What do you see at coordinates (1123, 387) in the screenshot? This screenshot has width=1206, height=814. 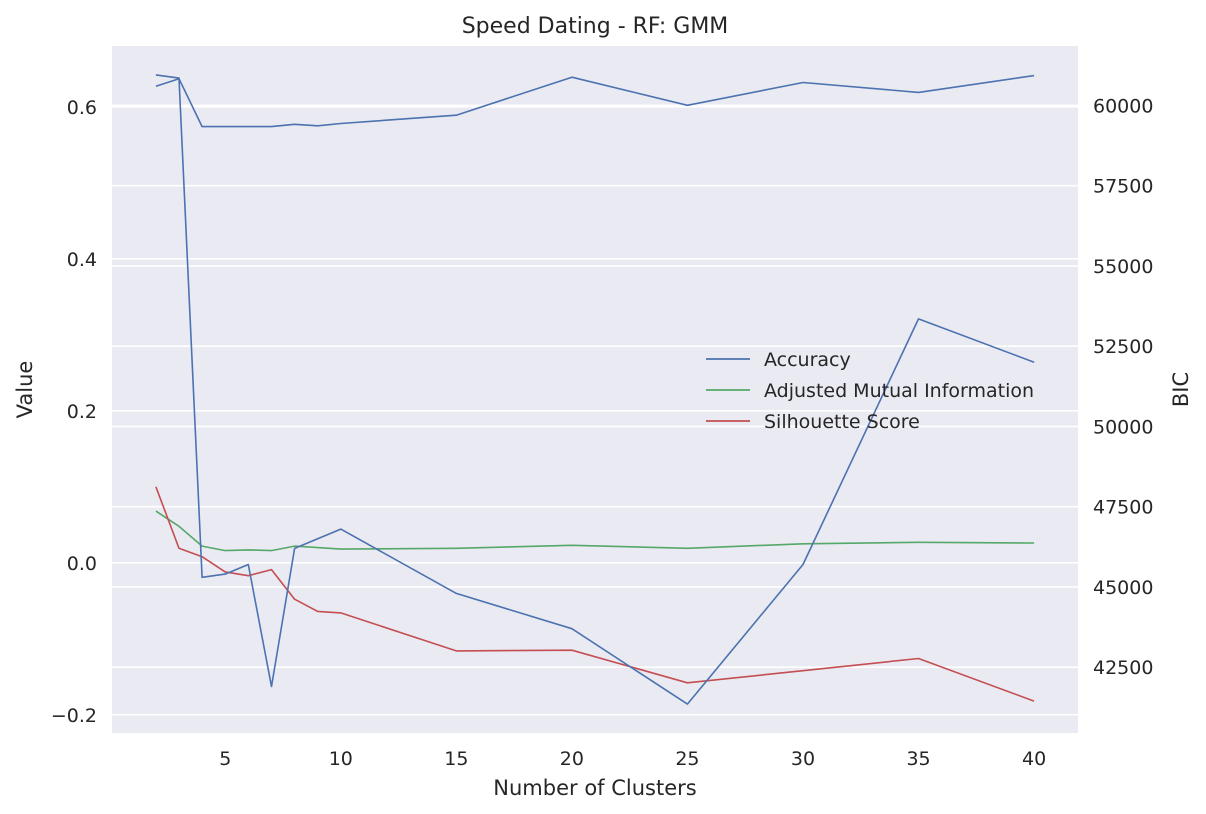 I see `right-axis-ticks: 60000 57500 55000 52500 50000 47500 45000 42500` at bounding box center [1123, 387].